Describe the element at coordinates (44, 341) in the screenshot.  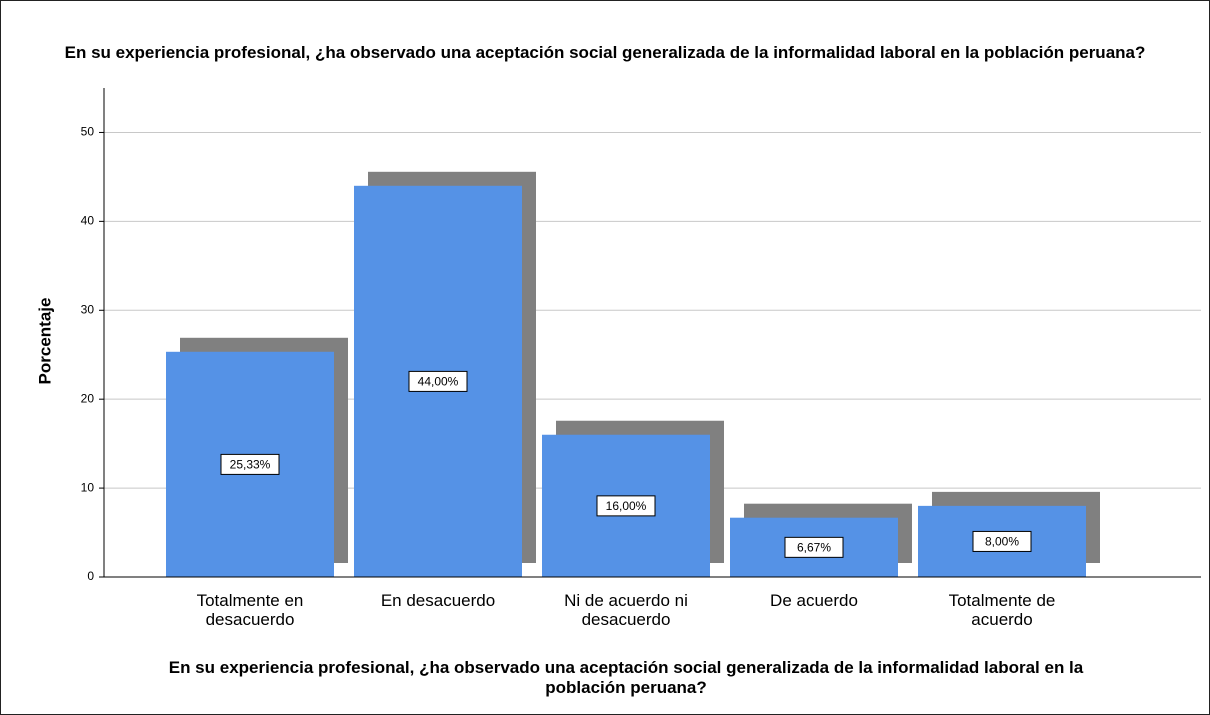
I see `y-axis-title: Porcentaje` at that location.